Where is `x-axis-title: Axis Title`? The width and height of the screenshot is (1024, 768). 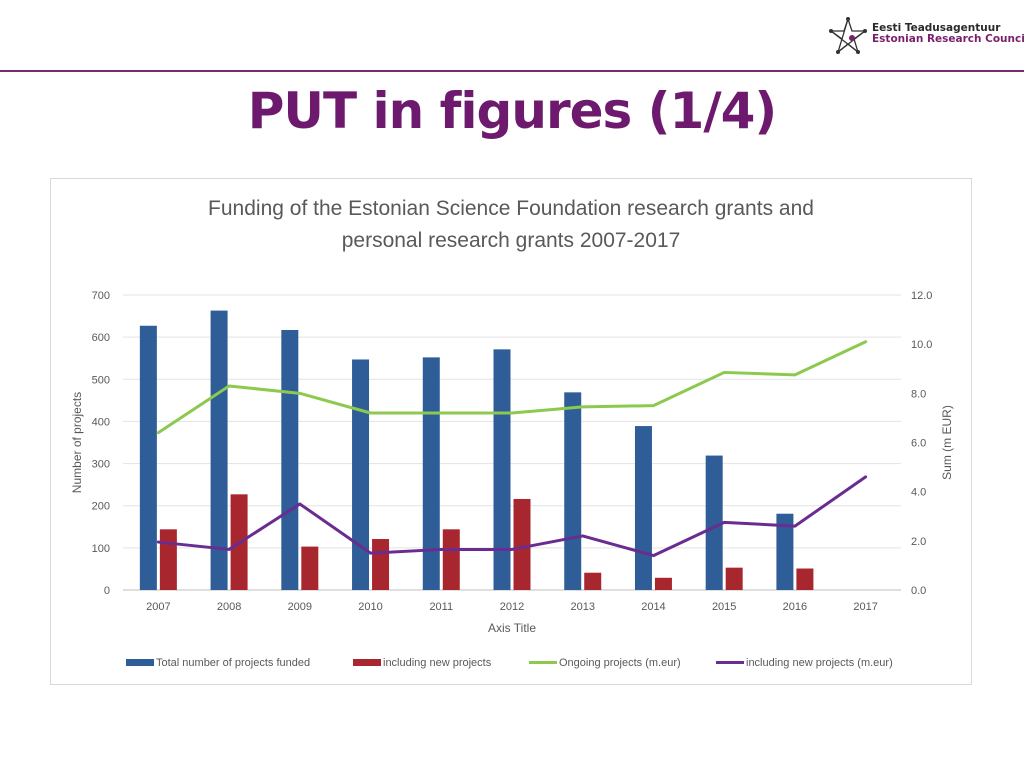 x-axis-title: Axis Title is located at coordinates (512, 628).